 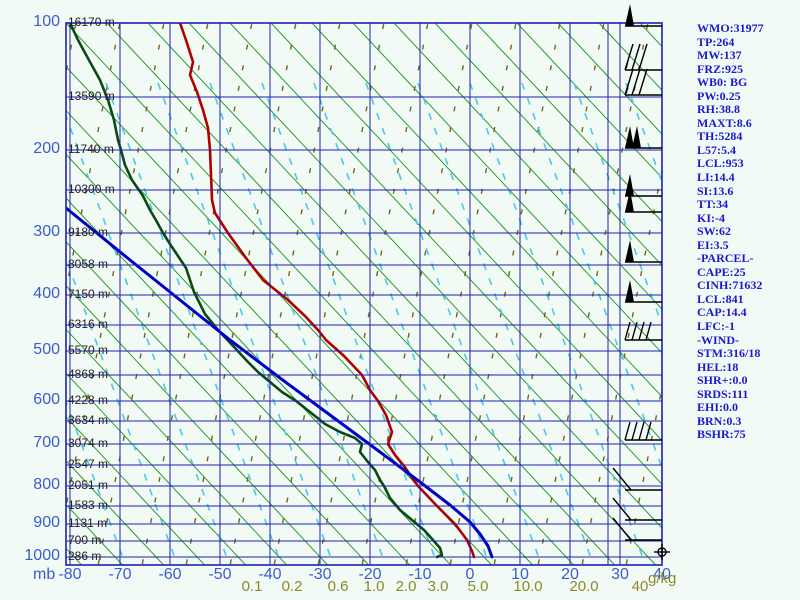 What do you see at coordinates (715, 190) in the screenshot?
I see `sidebar-param-12: SI:13.6` at bounding box center [715, 190].